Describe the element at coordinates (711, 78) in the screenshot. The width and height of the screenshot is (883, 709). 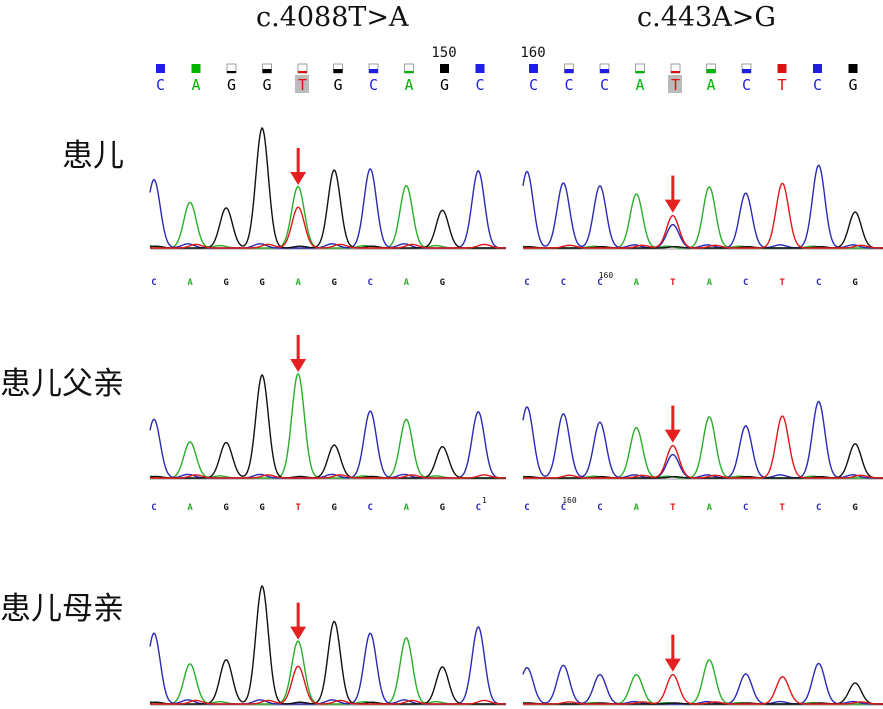
I see `header-base-5: A` at that location.